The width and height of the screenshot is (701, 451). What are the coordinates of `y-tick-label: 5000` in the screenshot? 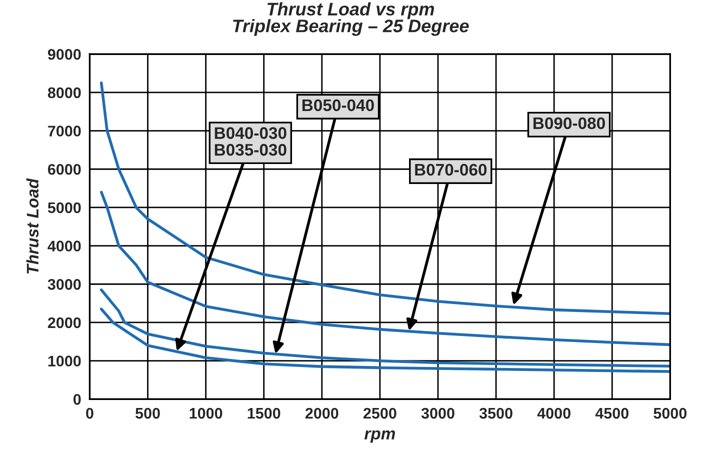 It's located at (64, 208).